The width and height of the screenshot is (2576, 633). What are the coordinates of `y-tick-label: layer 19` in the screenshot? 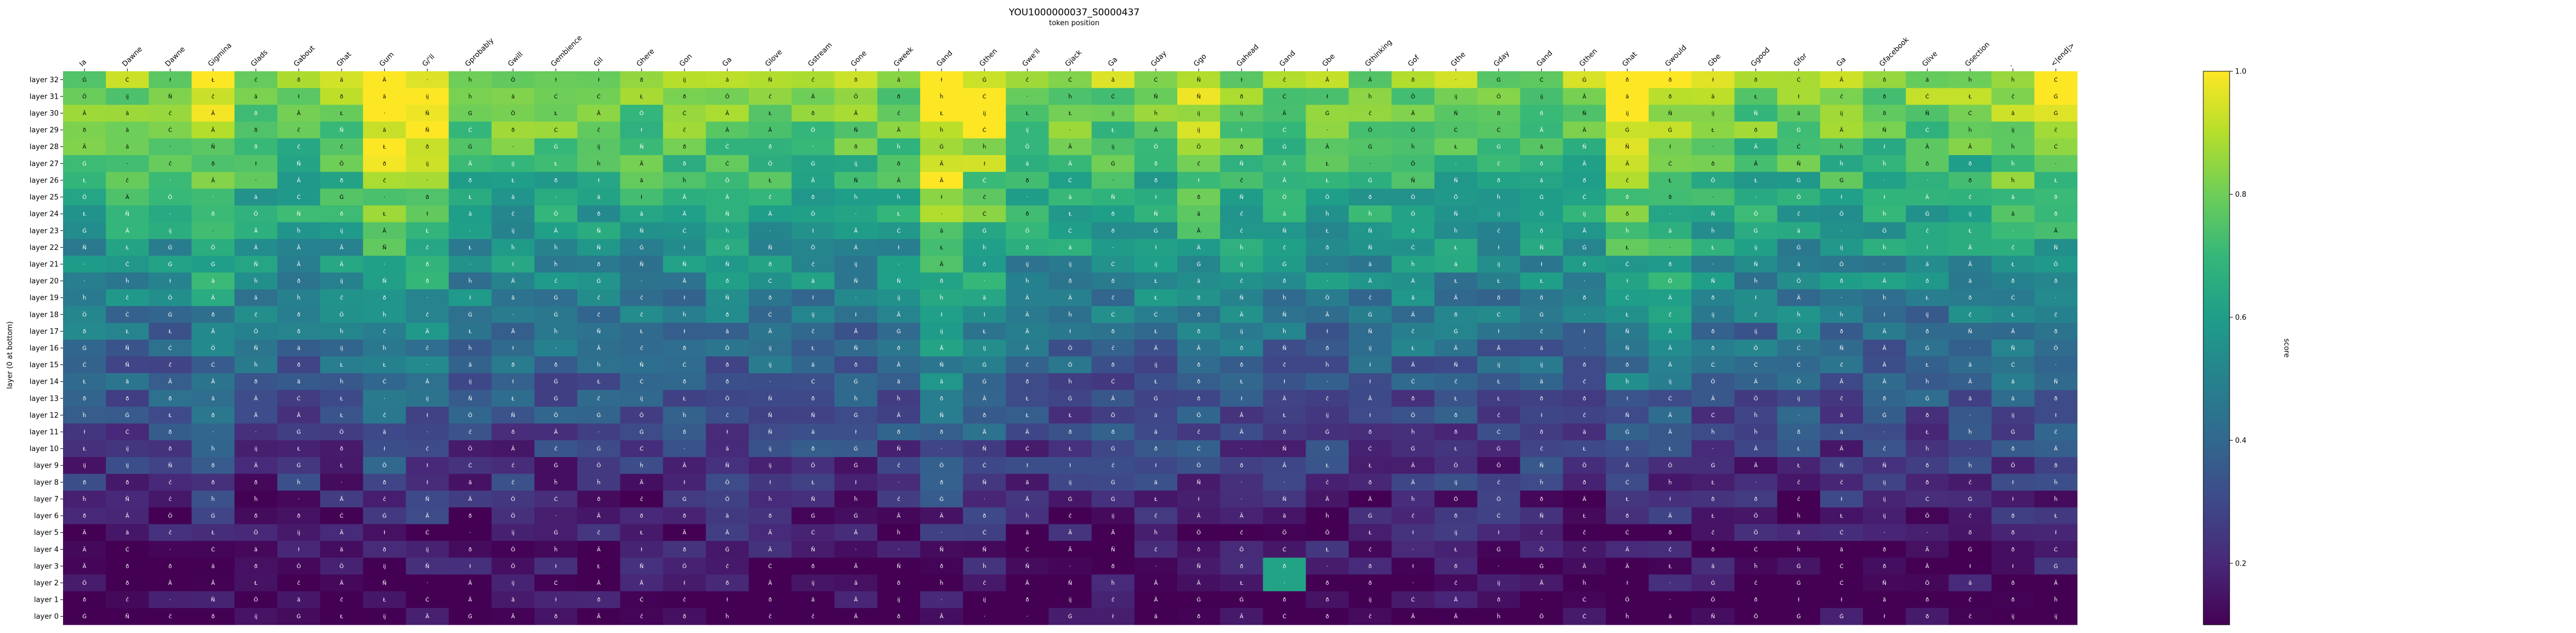 It's located at (44, 298).